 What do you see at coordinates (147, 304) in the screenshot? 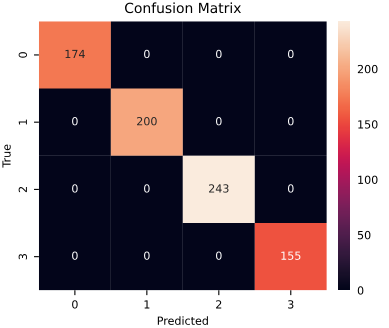
I see `x-tick-label: 1` at bounding box center [147, 304].